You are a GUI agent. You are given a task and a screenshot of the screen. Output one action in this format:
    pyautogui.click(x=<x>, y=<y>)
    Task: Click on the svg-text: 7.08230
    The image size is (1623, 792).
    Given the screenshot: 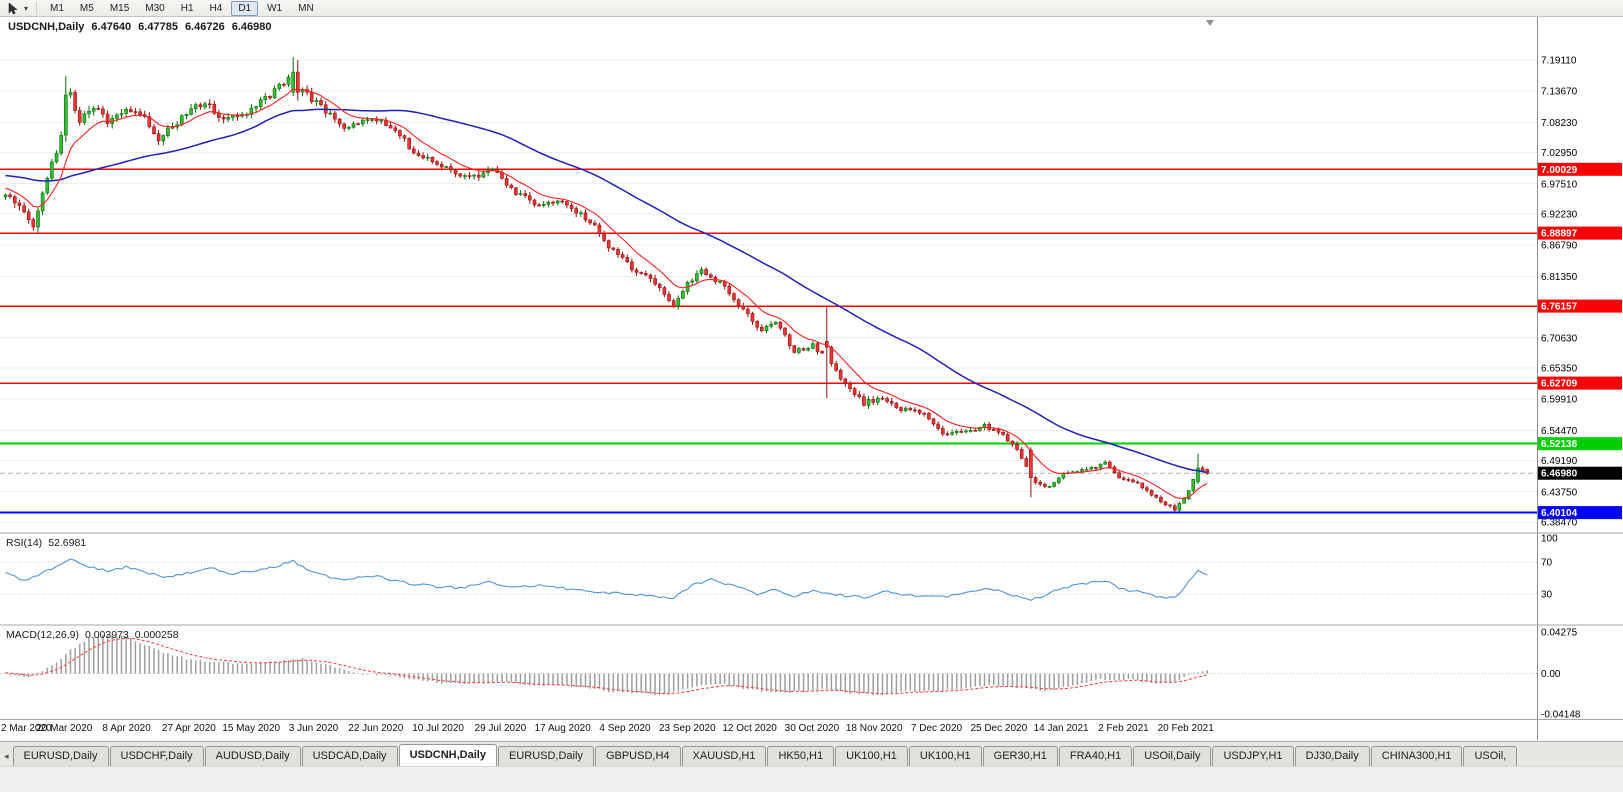 What is the action you would take?
    pyautogui.click(x=1559, y=123)
    